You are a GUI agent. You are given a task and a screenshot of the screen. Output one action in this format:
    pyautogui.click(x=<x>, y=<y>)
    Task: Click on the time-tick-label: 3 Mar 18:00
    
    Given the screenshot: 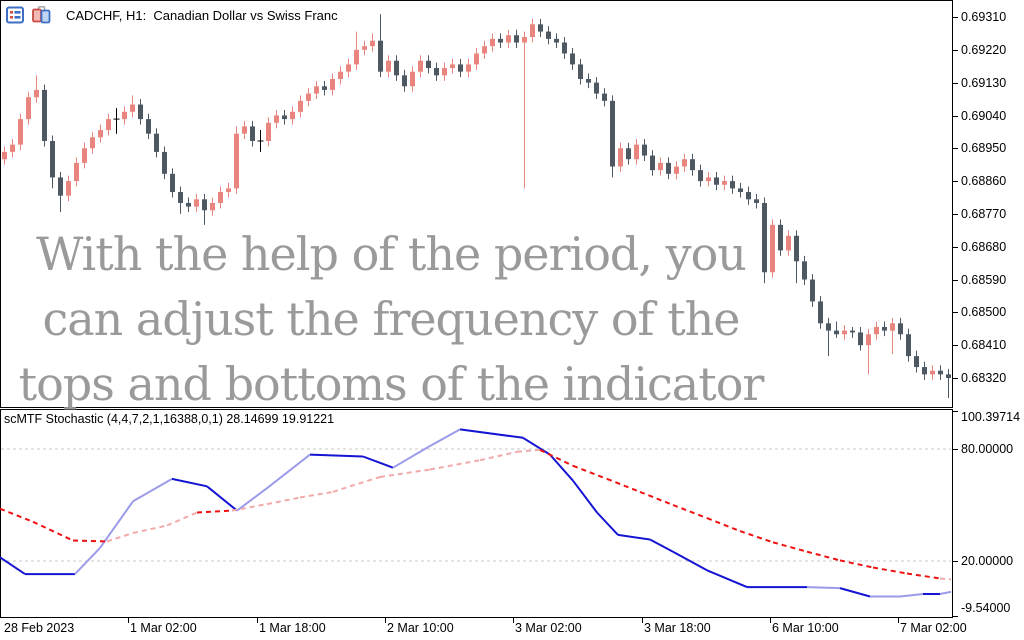 What is the action you would take?
    pyautogui.click(x=677, y=628)
    